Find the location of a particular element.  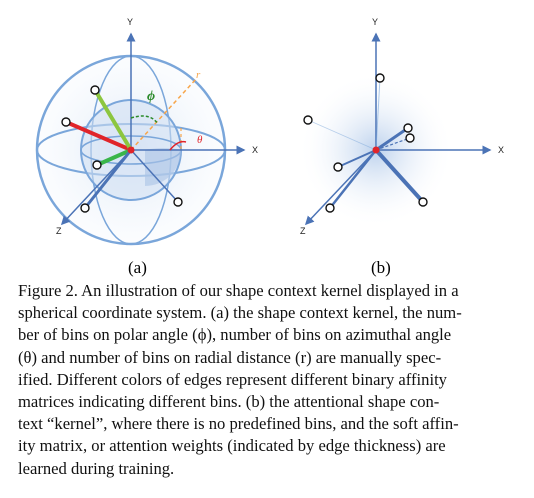

subfigure-label-a: (a) is located at coordinates (137, 267).